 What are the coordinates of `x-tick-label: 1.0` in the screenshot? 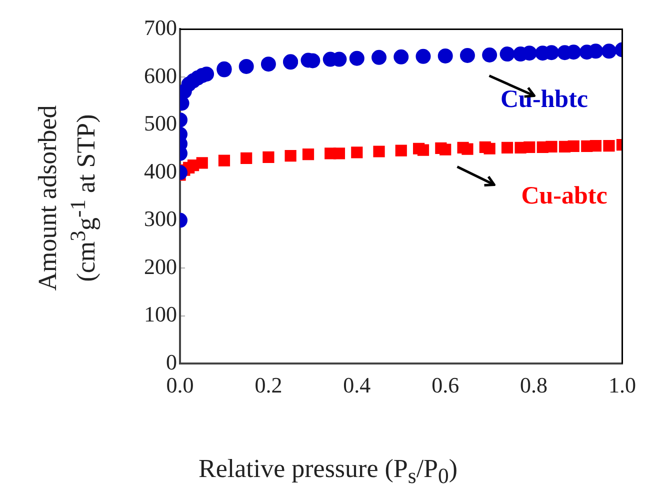 It's located at (622, 385).